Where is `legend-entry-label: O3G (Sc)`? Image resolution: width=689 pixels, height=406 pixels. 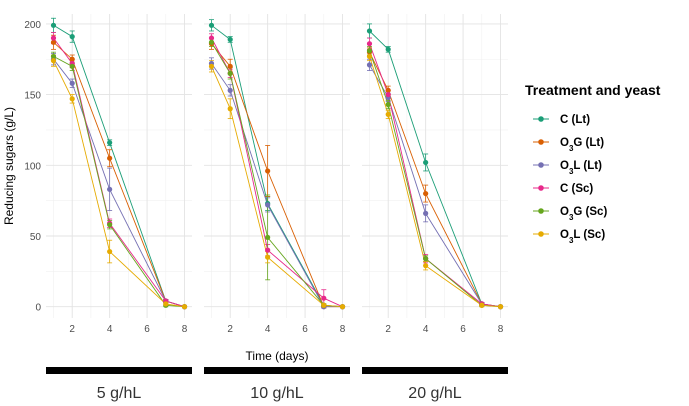 legend-entry-label: O3G (Sc) is located at coordinates (583, 214).